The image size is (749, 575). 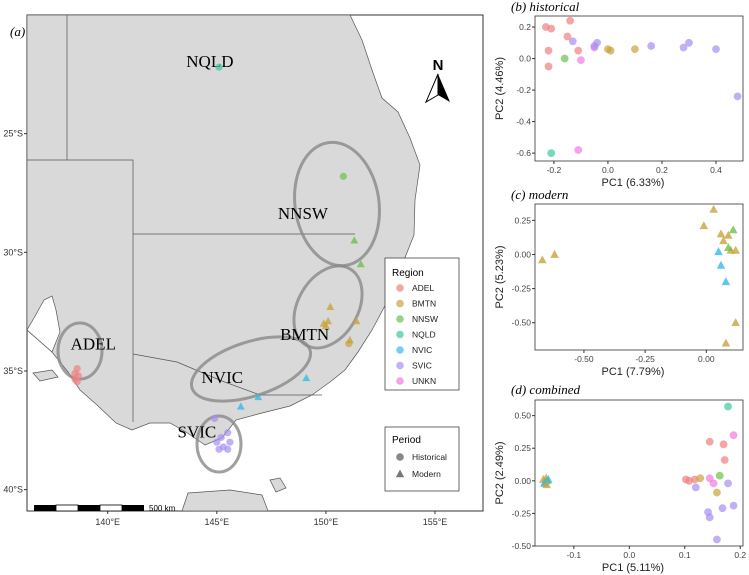 What do you see at coordinates (400, 288) in the screenshot?
I see `legend-swatch-adel` at bounding box center [400, 288].